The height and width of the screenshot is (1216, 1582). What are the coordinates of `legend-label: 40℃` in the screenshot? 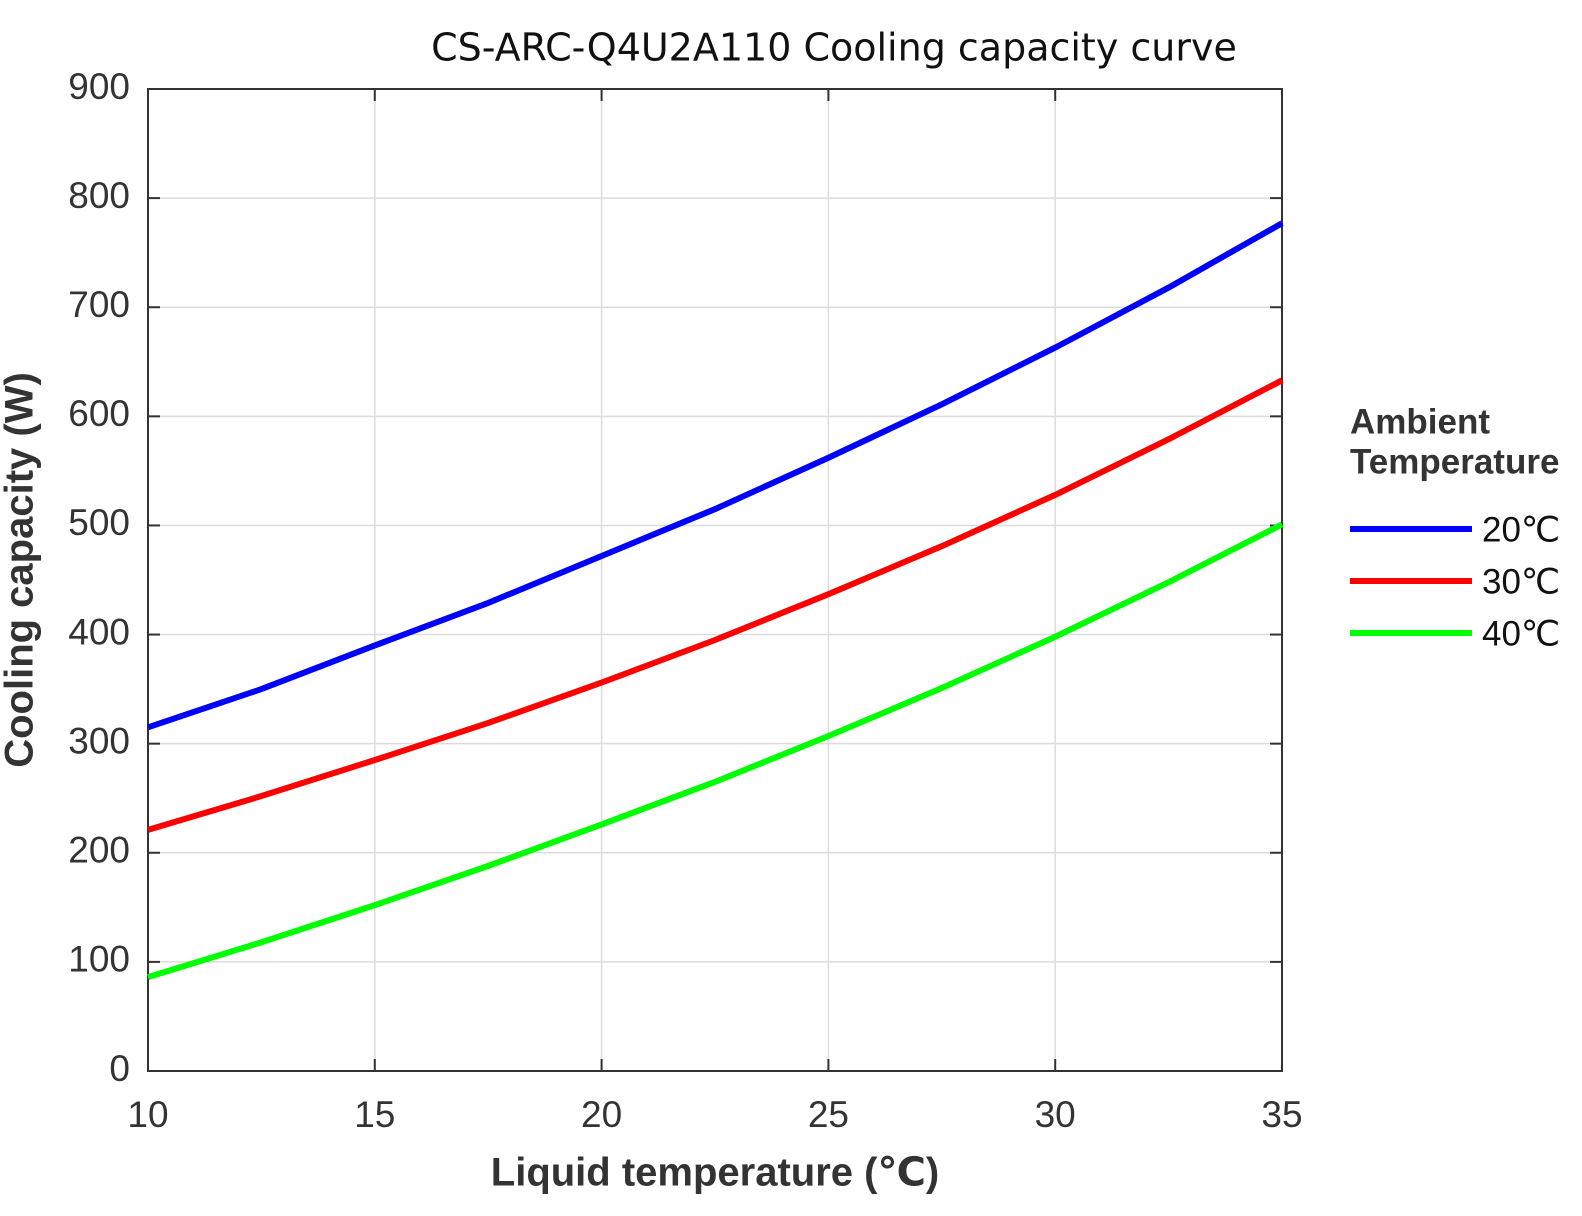 It's located at (1521, 633).